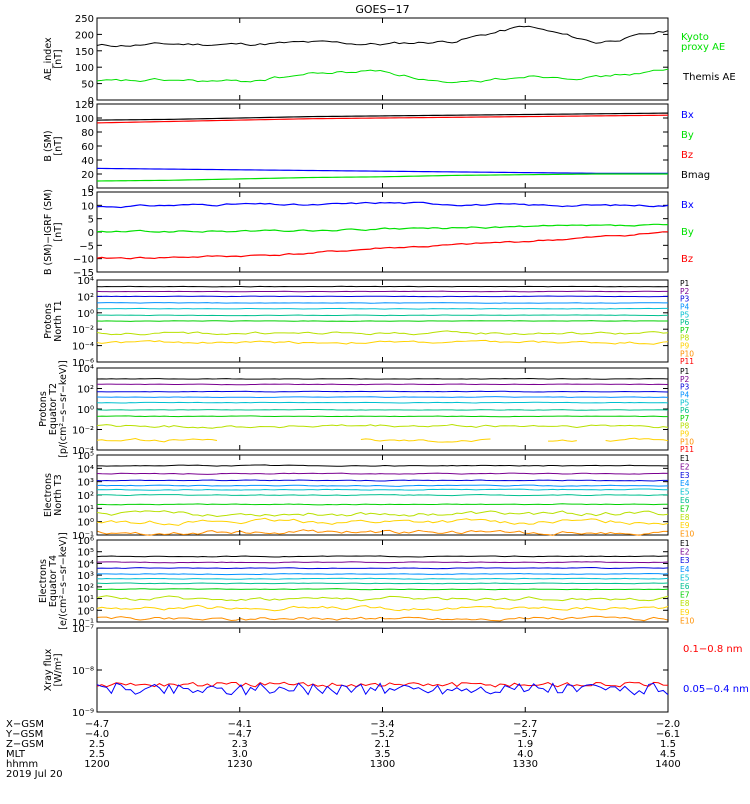 The image size is (750, 804). What do you see at coordinates (382, 485) in the screenshot?
I see `channel-line-E4` at bounding box center [382, 485].